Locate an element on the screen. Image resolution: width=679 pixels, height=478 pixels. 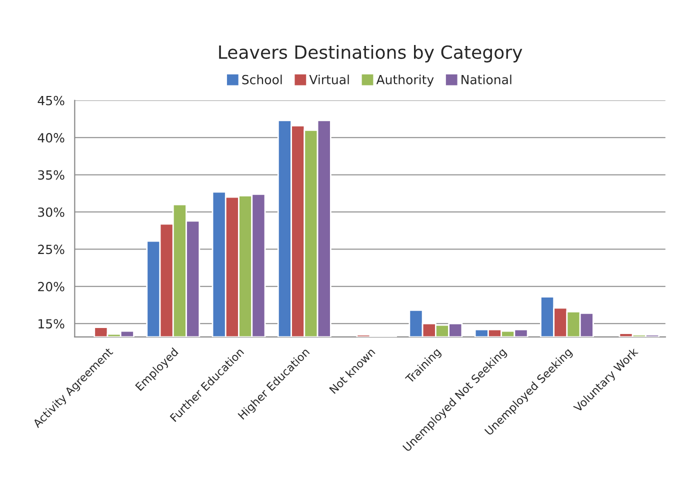
chart-title: Leavers Destinations by Category is located at coordinates (370, 53).